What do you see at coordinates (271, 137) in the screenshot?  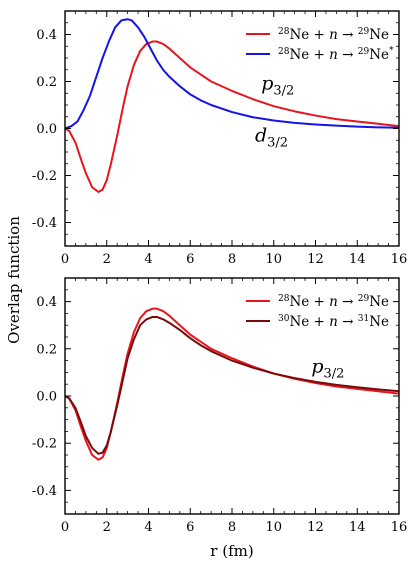 I see `orbital-annotation: d3/2` at bounding box center [271, 137].